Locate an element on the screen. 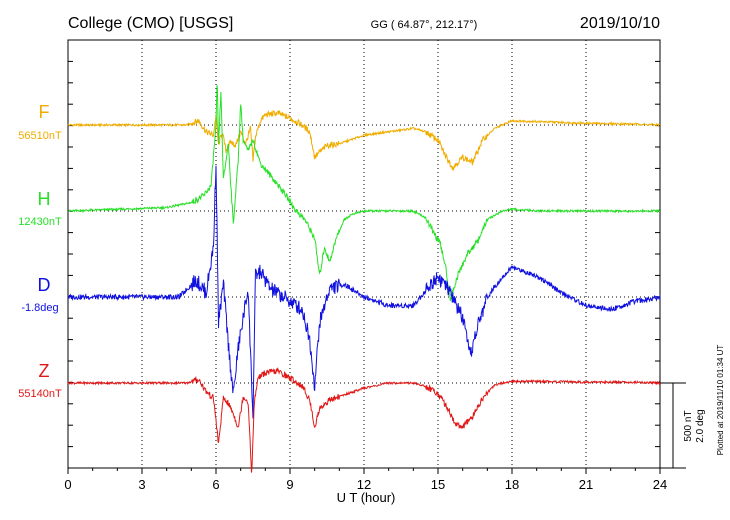 This screenshot has height=520, width=730. station-title: College (CMO) [USGS] is located at coordinates (150, 23).